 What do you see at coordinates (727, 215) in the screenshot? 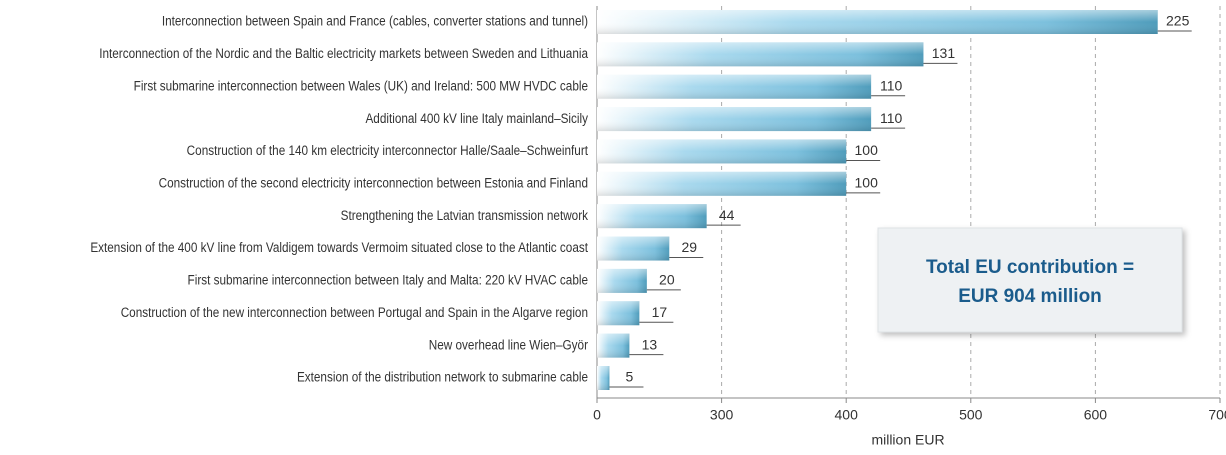
I see `value-label: 44` at bounding box center [727, 215].